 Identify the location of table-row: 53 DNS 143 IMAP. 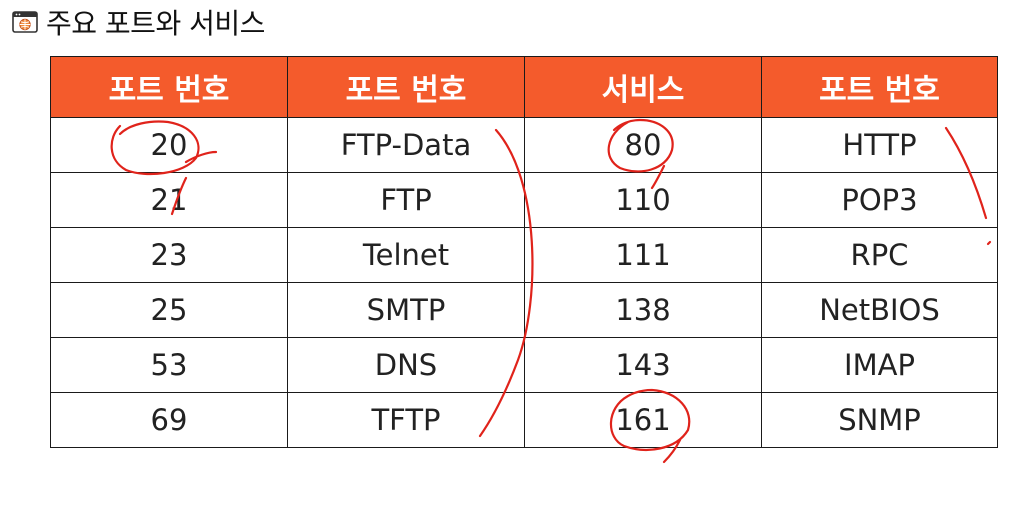
(524, 365).